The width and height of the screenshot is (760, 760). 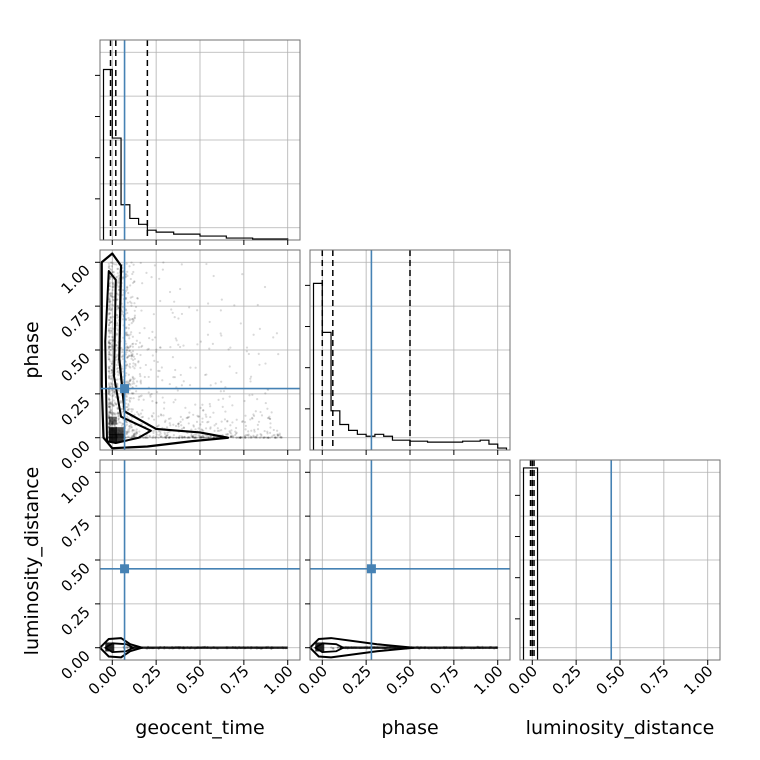 I want to click on truth-marker, so click(x=371, y=569).